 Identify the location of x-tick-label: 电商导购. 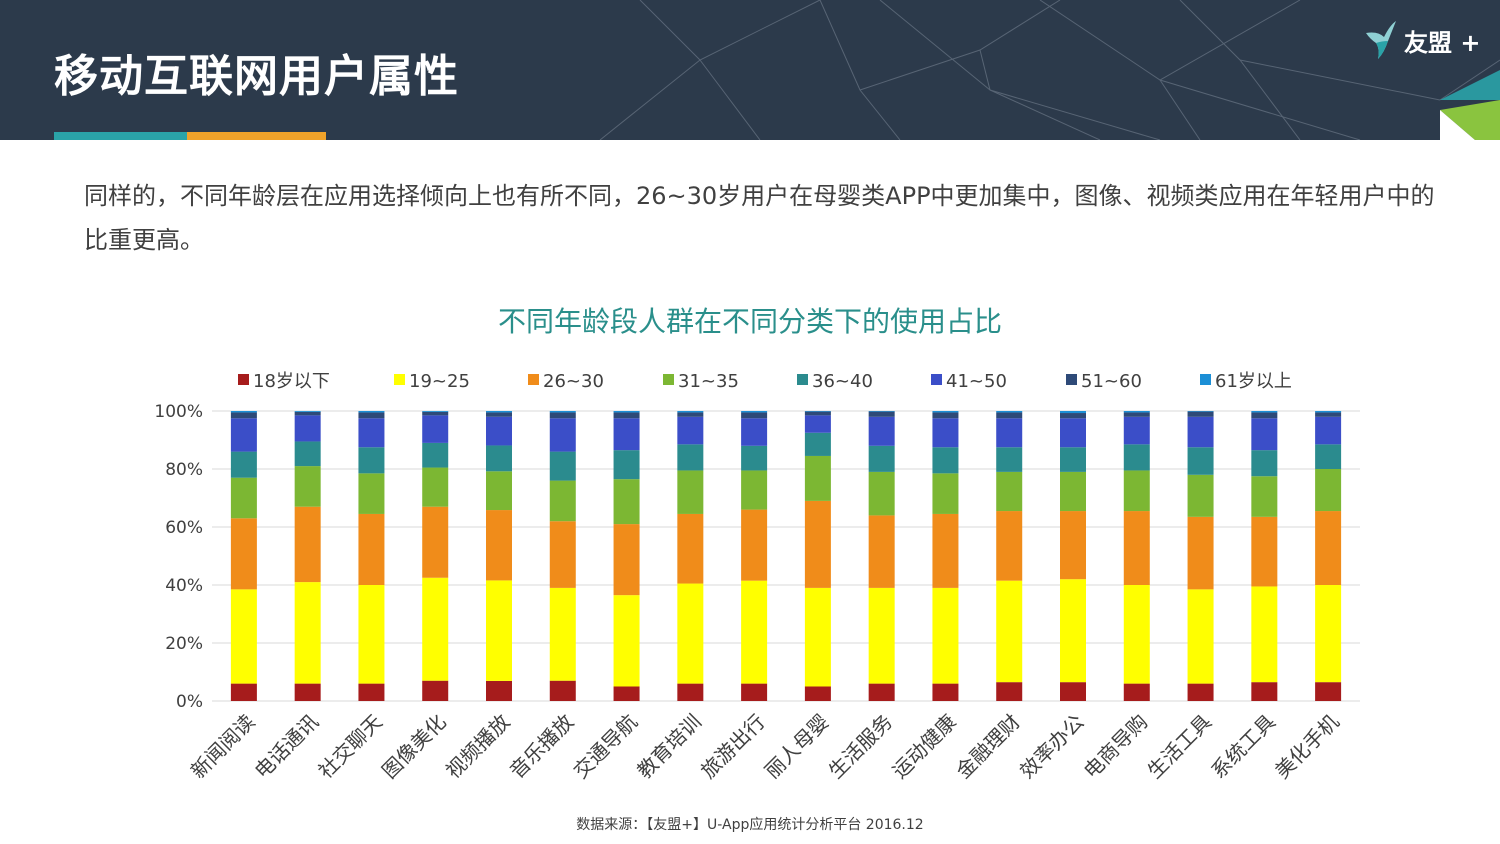
(1116, 747).